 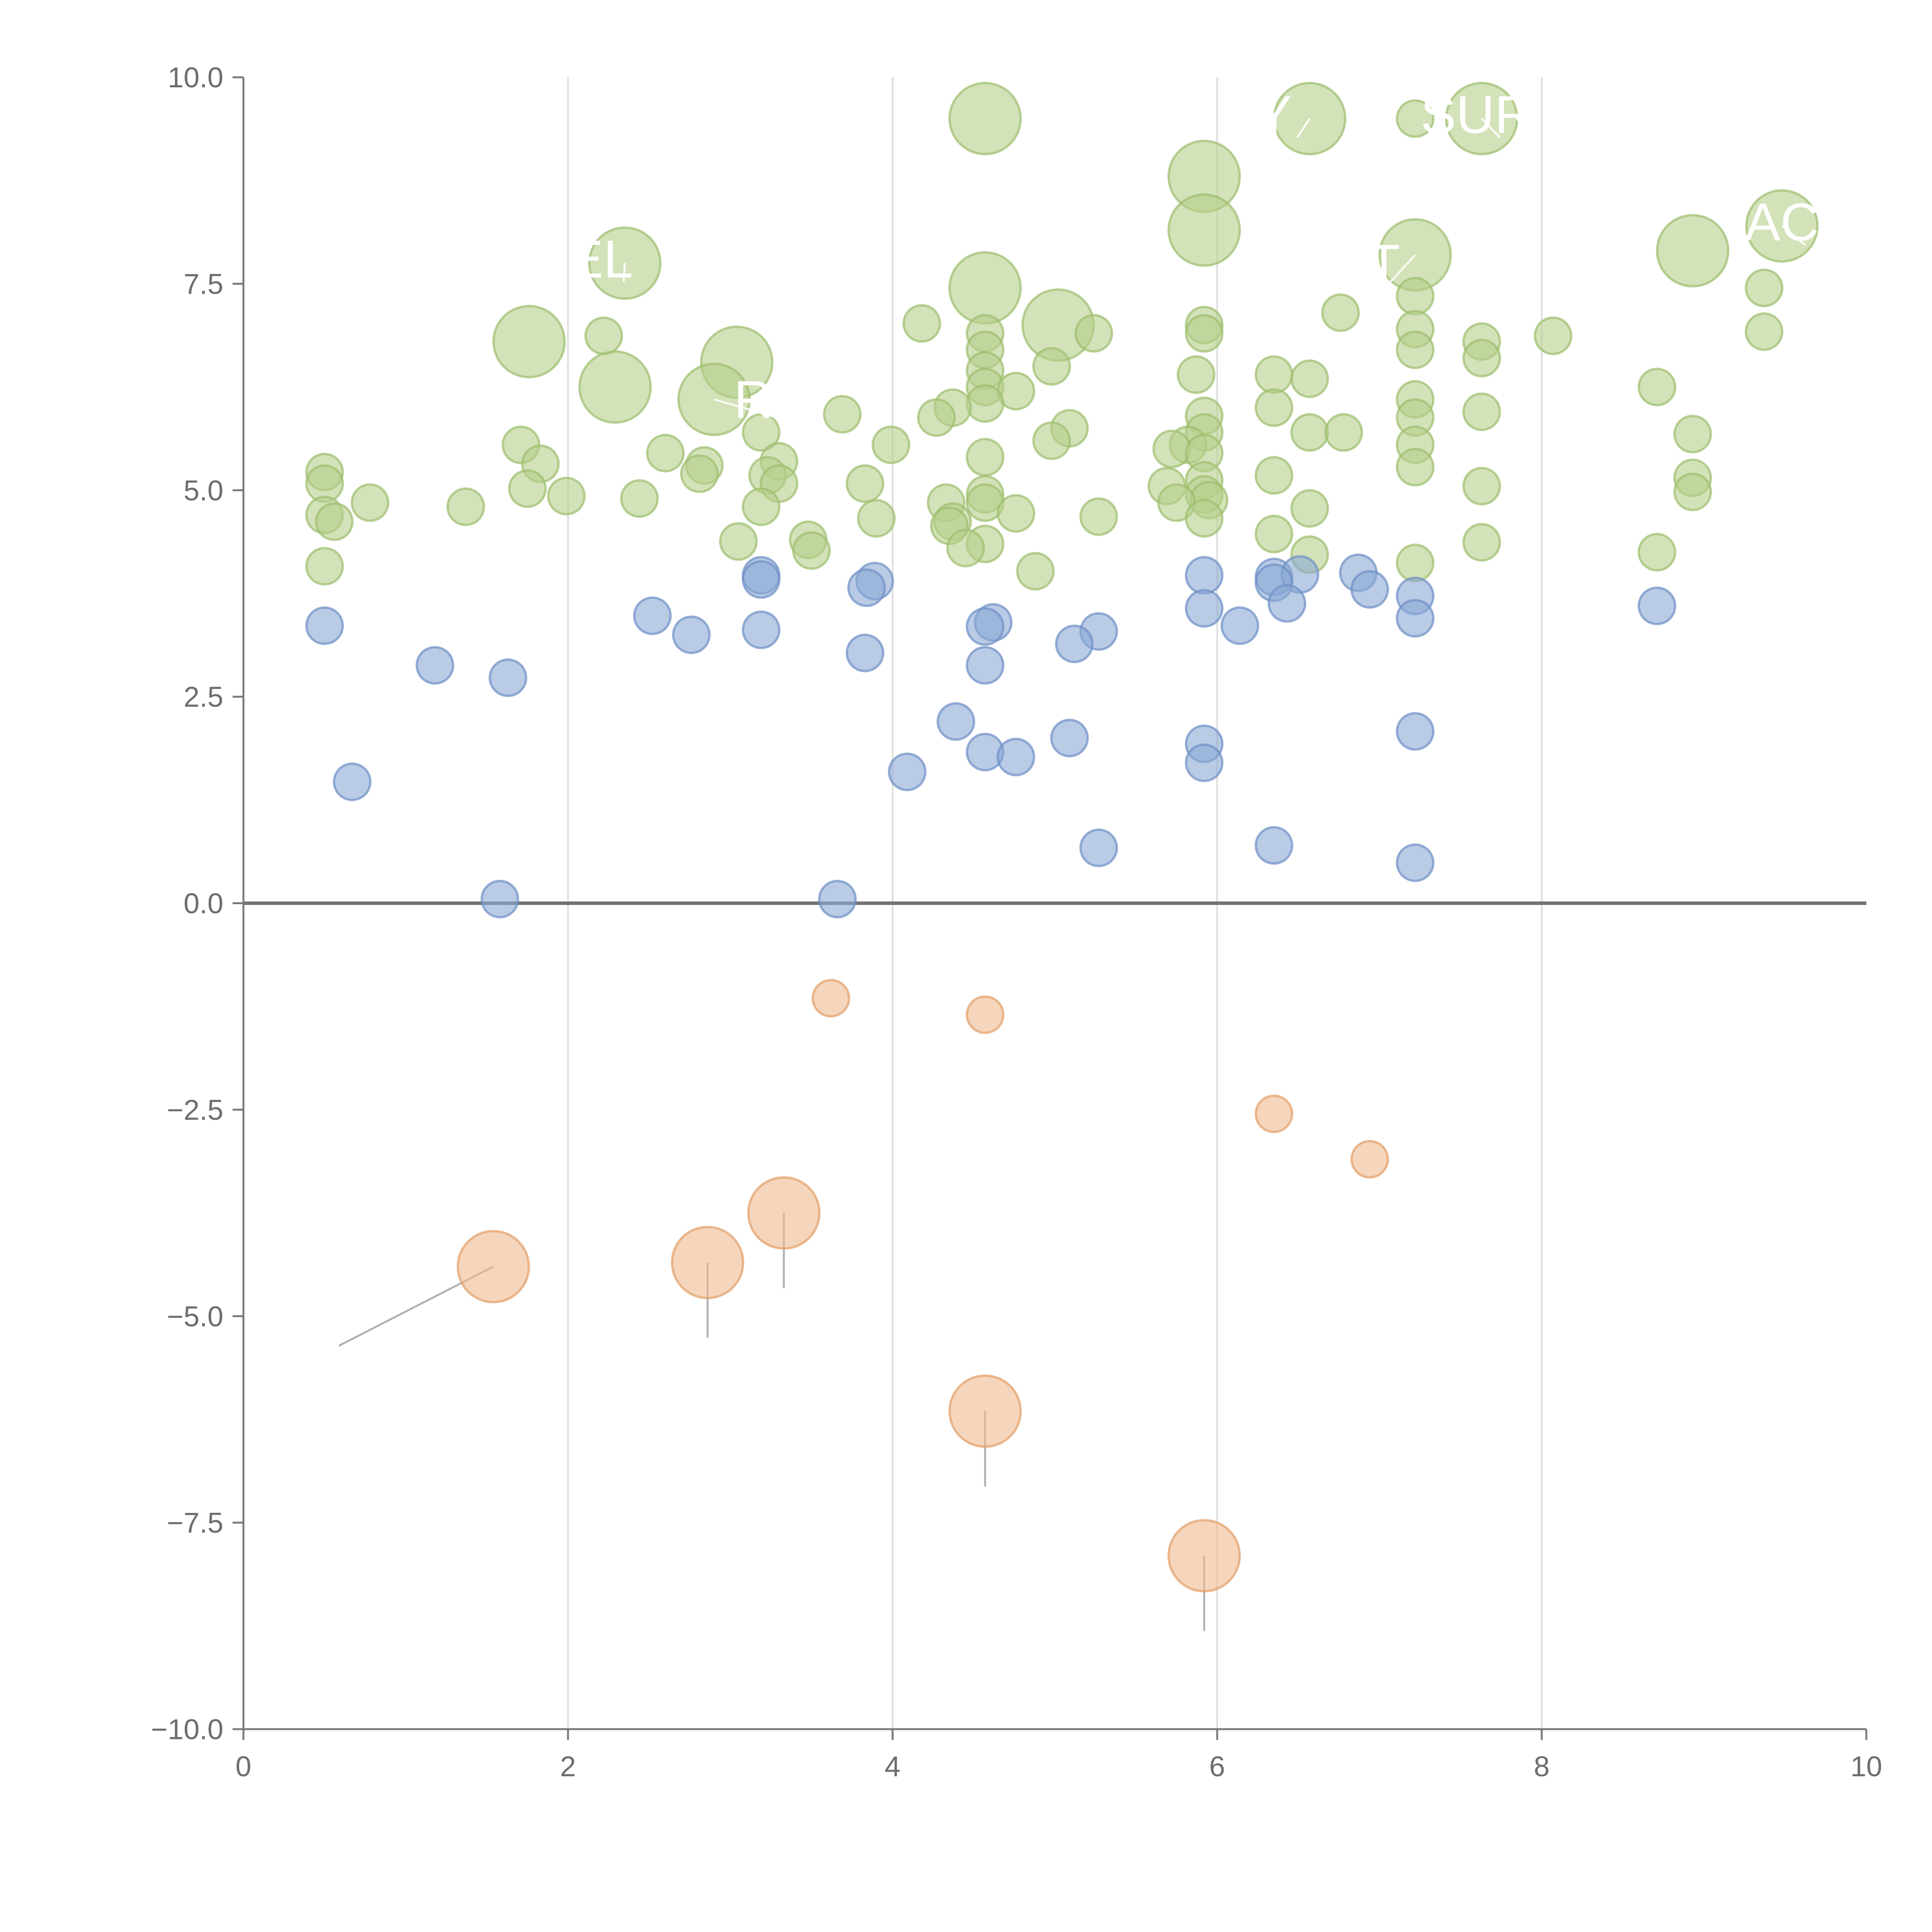 What do you see at coordinates (195, 1110) in the screenshot?
I see `y-tick-label-3: −2.5` at bounding box center [195, 1110].